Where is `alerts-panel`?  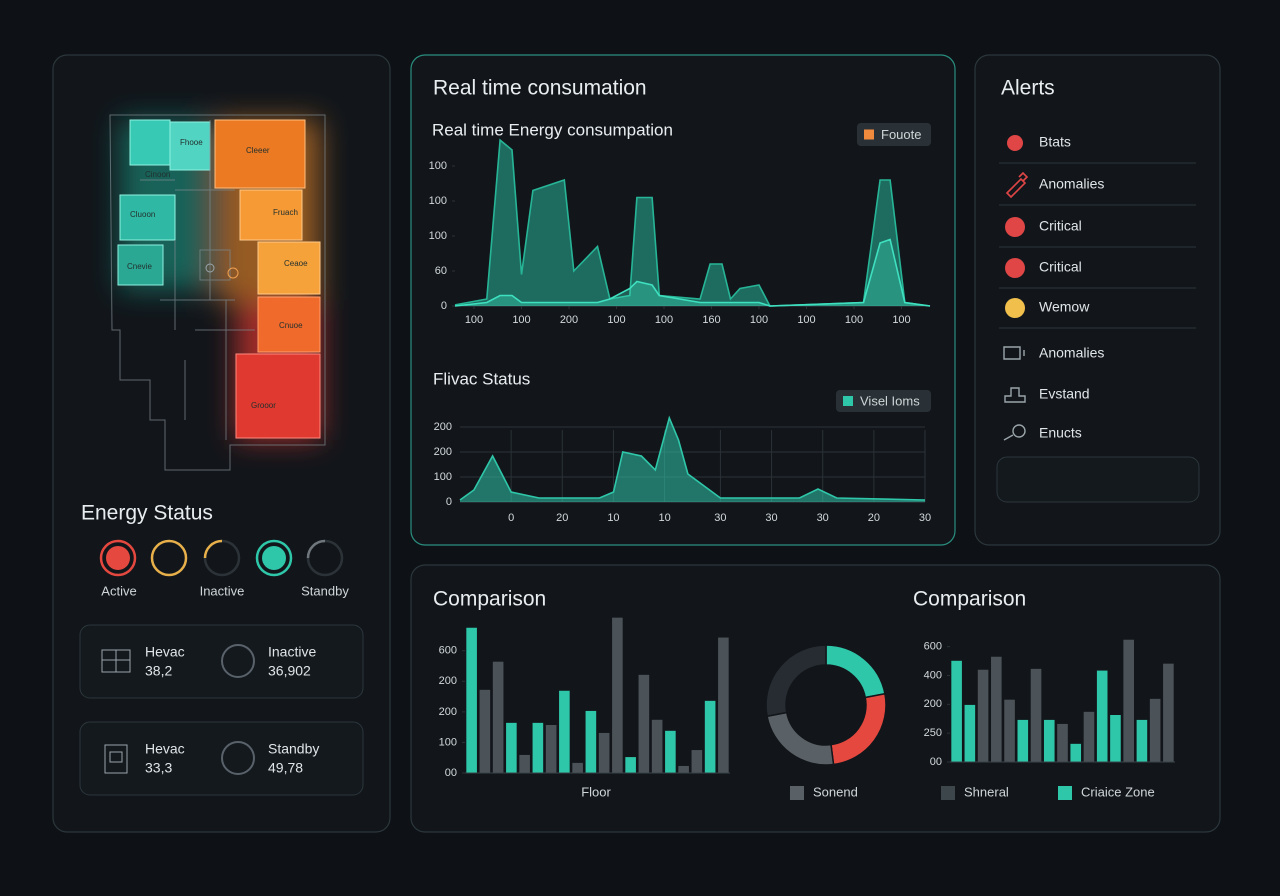 alerts-panel is located at coordinates (1097, 300).